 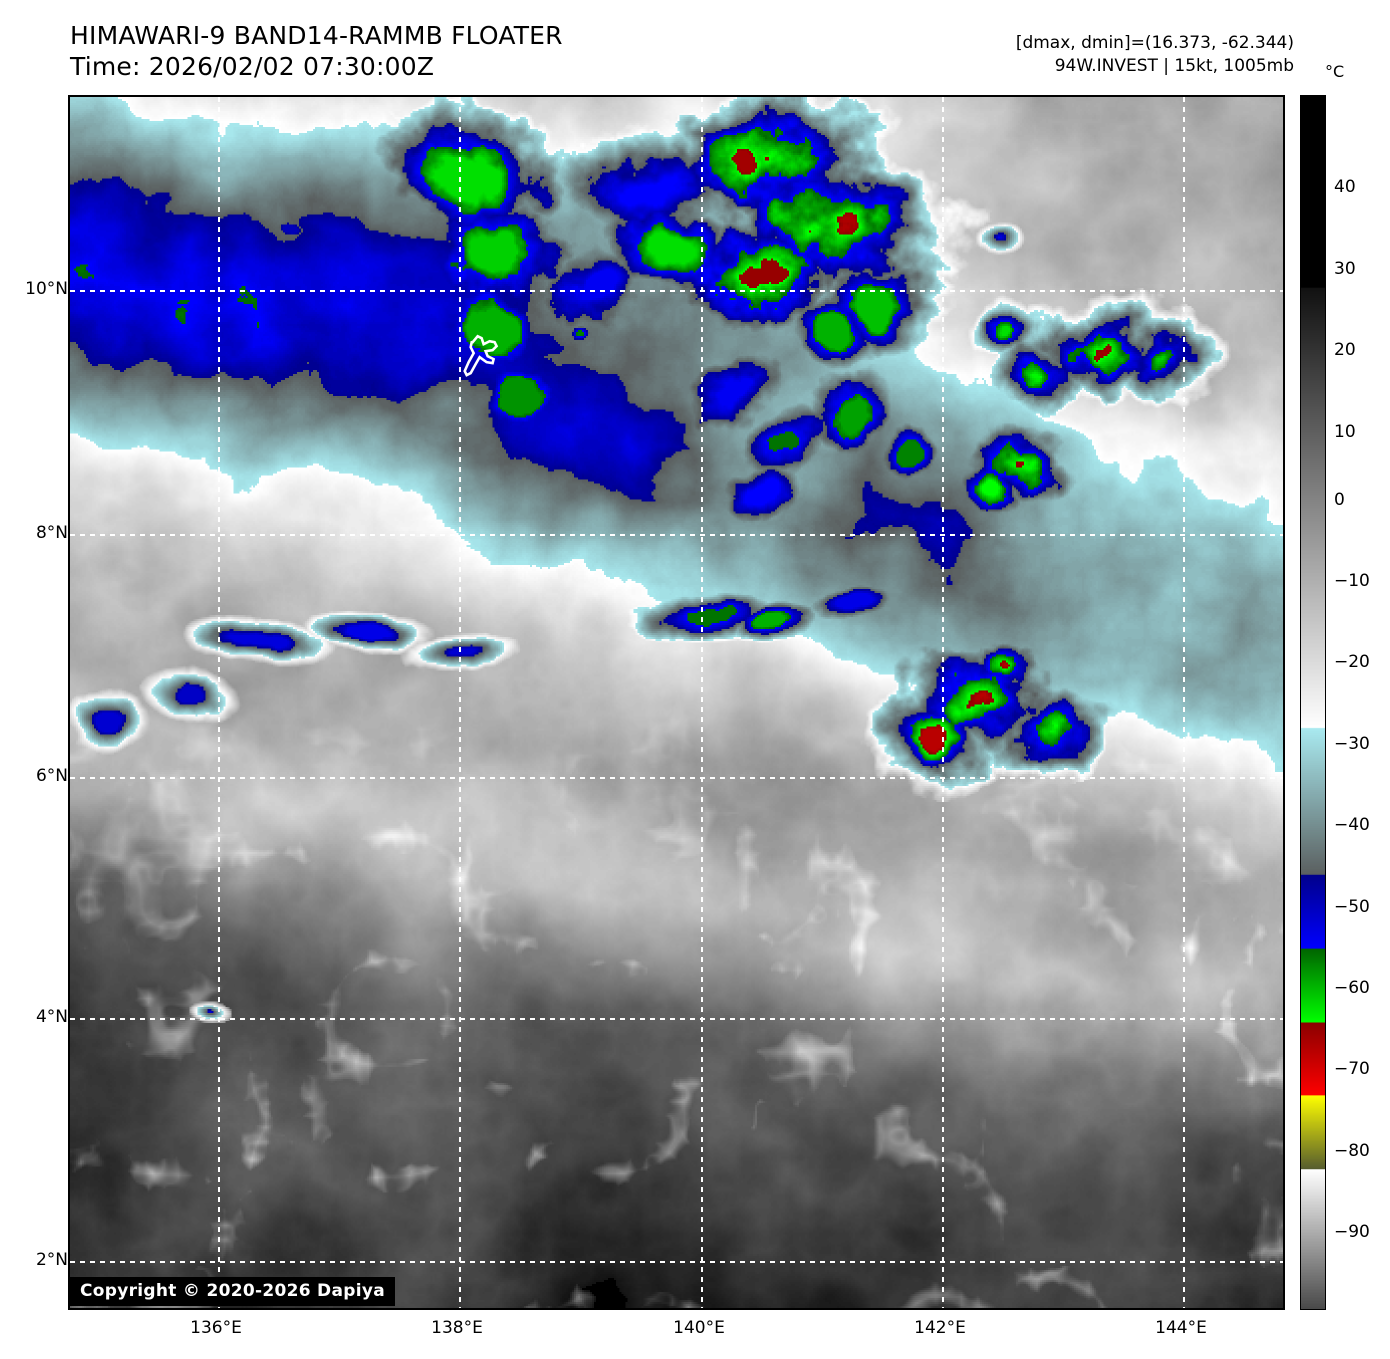 What do you see at coordinates (1352, 988) in the screenshot?
I see `colorbar-tick-label: −60` at bounding box center [1352, 988].